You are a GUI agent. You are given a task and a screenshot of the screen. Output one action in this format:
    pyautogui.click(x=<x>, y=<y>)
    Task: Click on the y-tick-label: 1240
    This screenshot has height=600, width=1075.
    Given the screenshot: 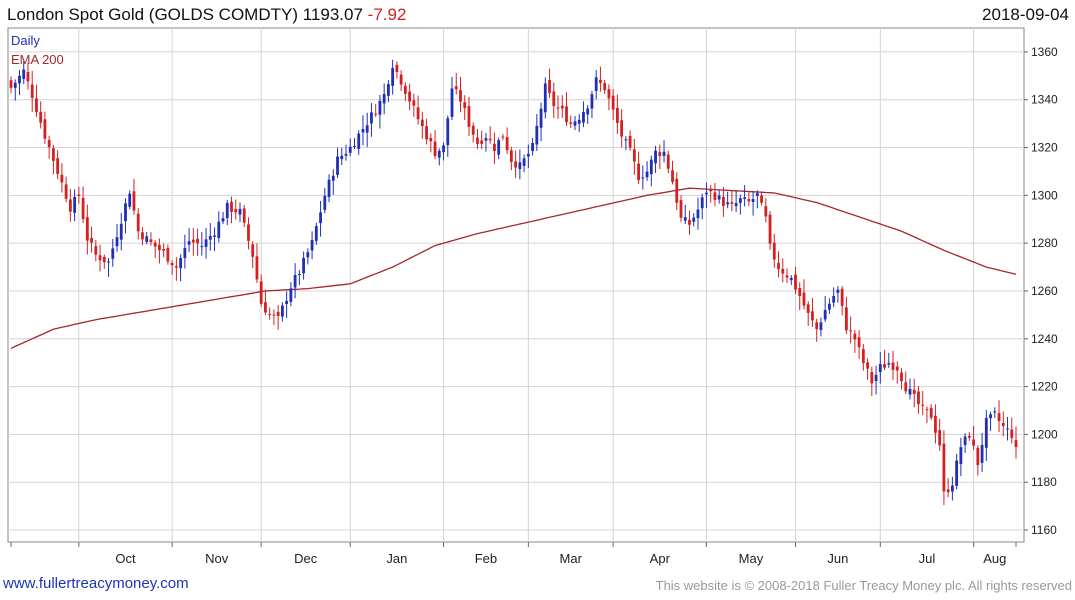 What is the action you would take?
    pyautogui.click(x=1044, y=339)
    